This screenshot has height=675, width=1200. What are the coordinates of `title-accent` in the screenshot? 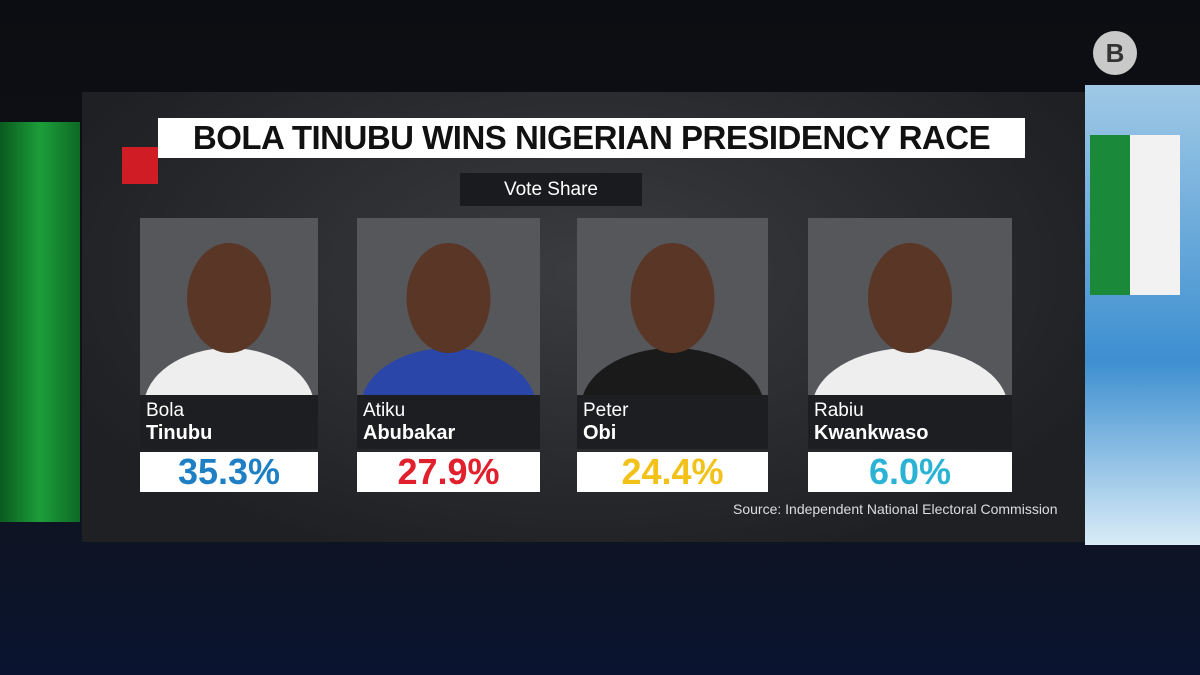 It's located at (140, 165).